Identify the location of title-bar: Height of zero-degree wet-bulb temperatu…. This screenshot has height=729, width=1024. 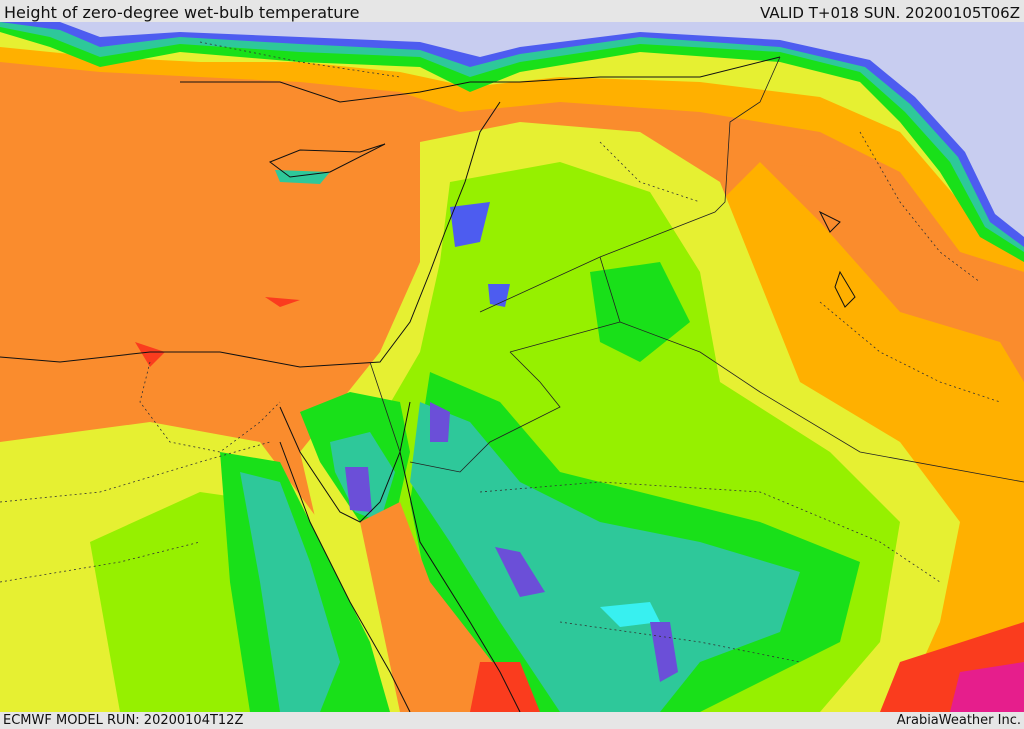
(512, 11).